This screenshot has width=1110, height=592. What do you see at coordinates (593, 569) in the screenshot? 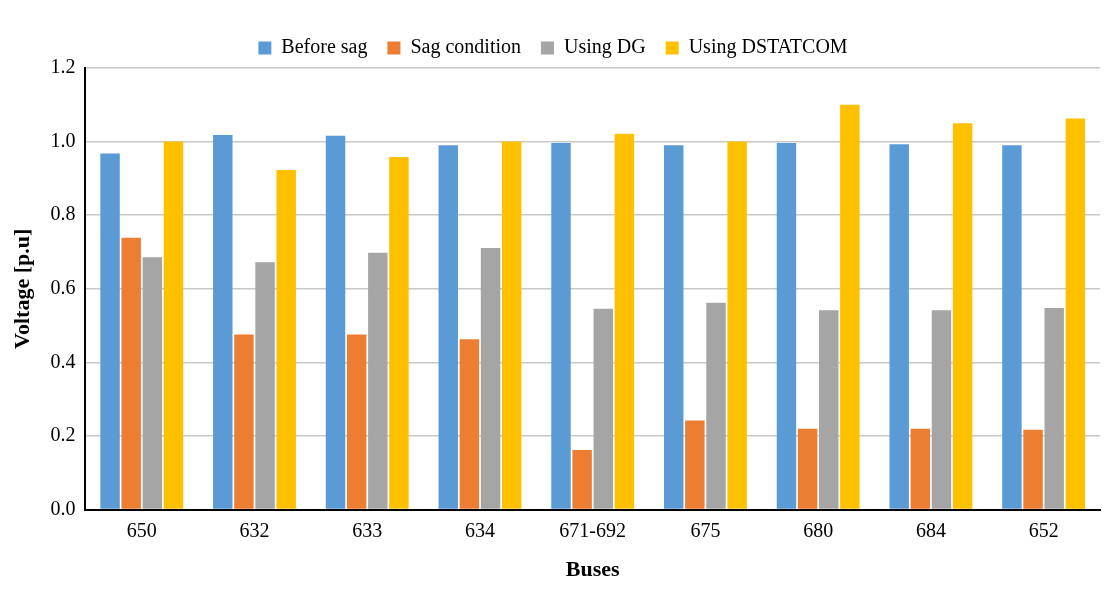
I see `x-axis-title: Buses` at bounding box center [593, 569].